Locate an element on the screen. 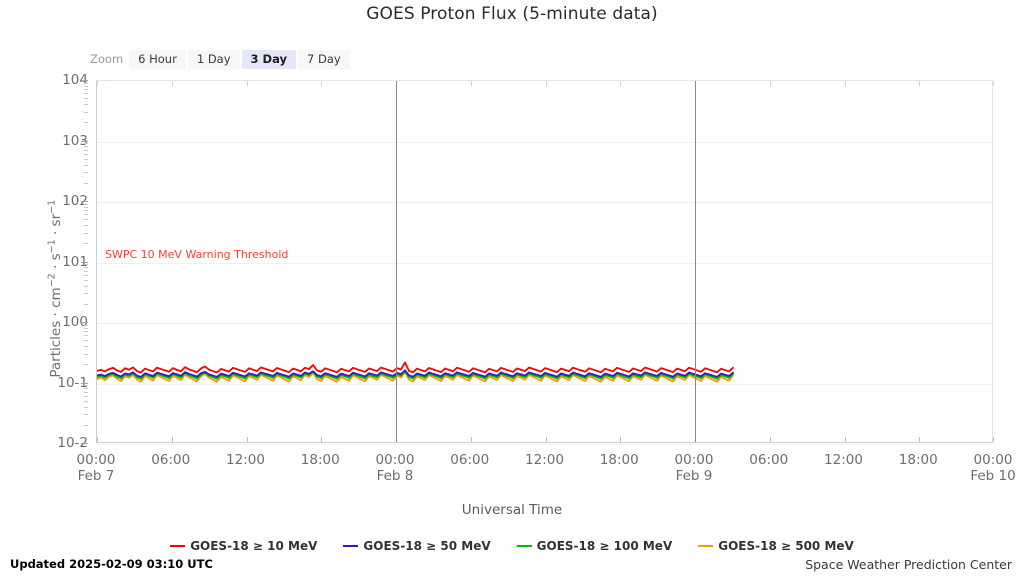 Image resolution: width=1024 pixels, height=576 pixels. zoom-button-3-day: 3 Day is located at coordinates (268, 59).